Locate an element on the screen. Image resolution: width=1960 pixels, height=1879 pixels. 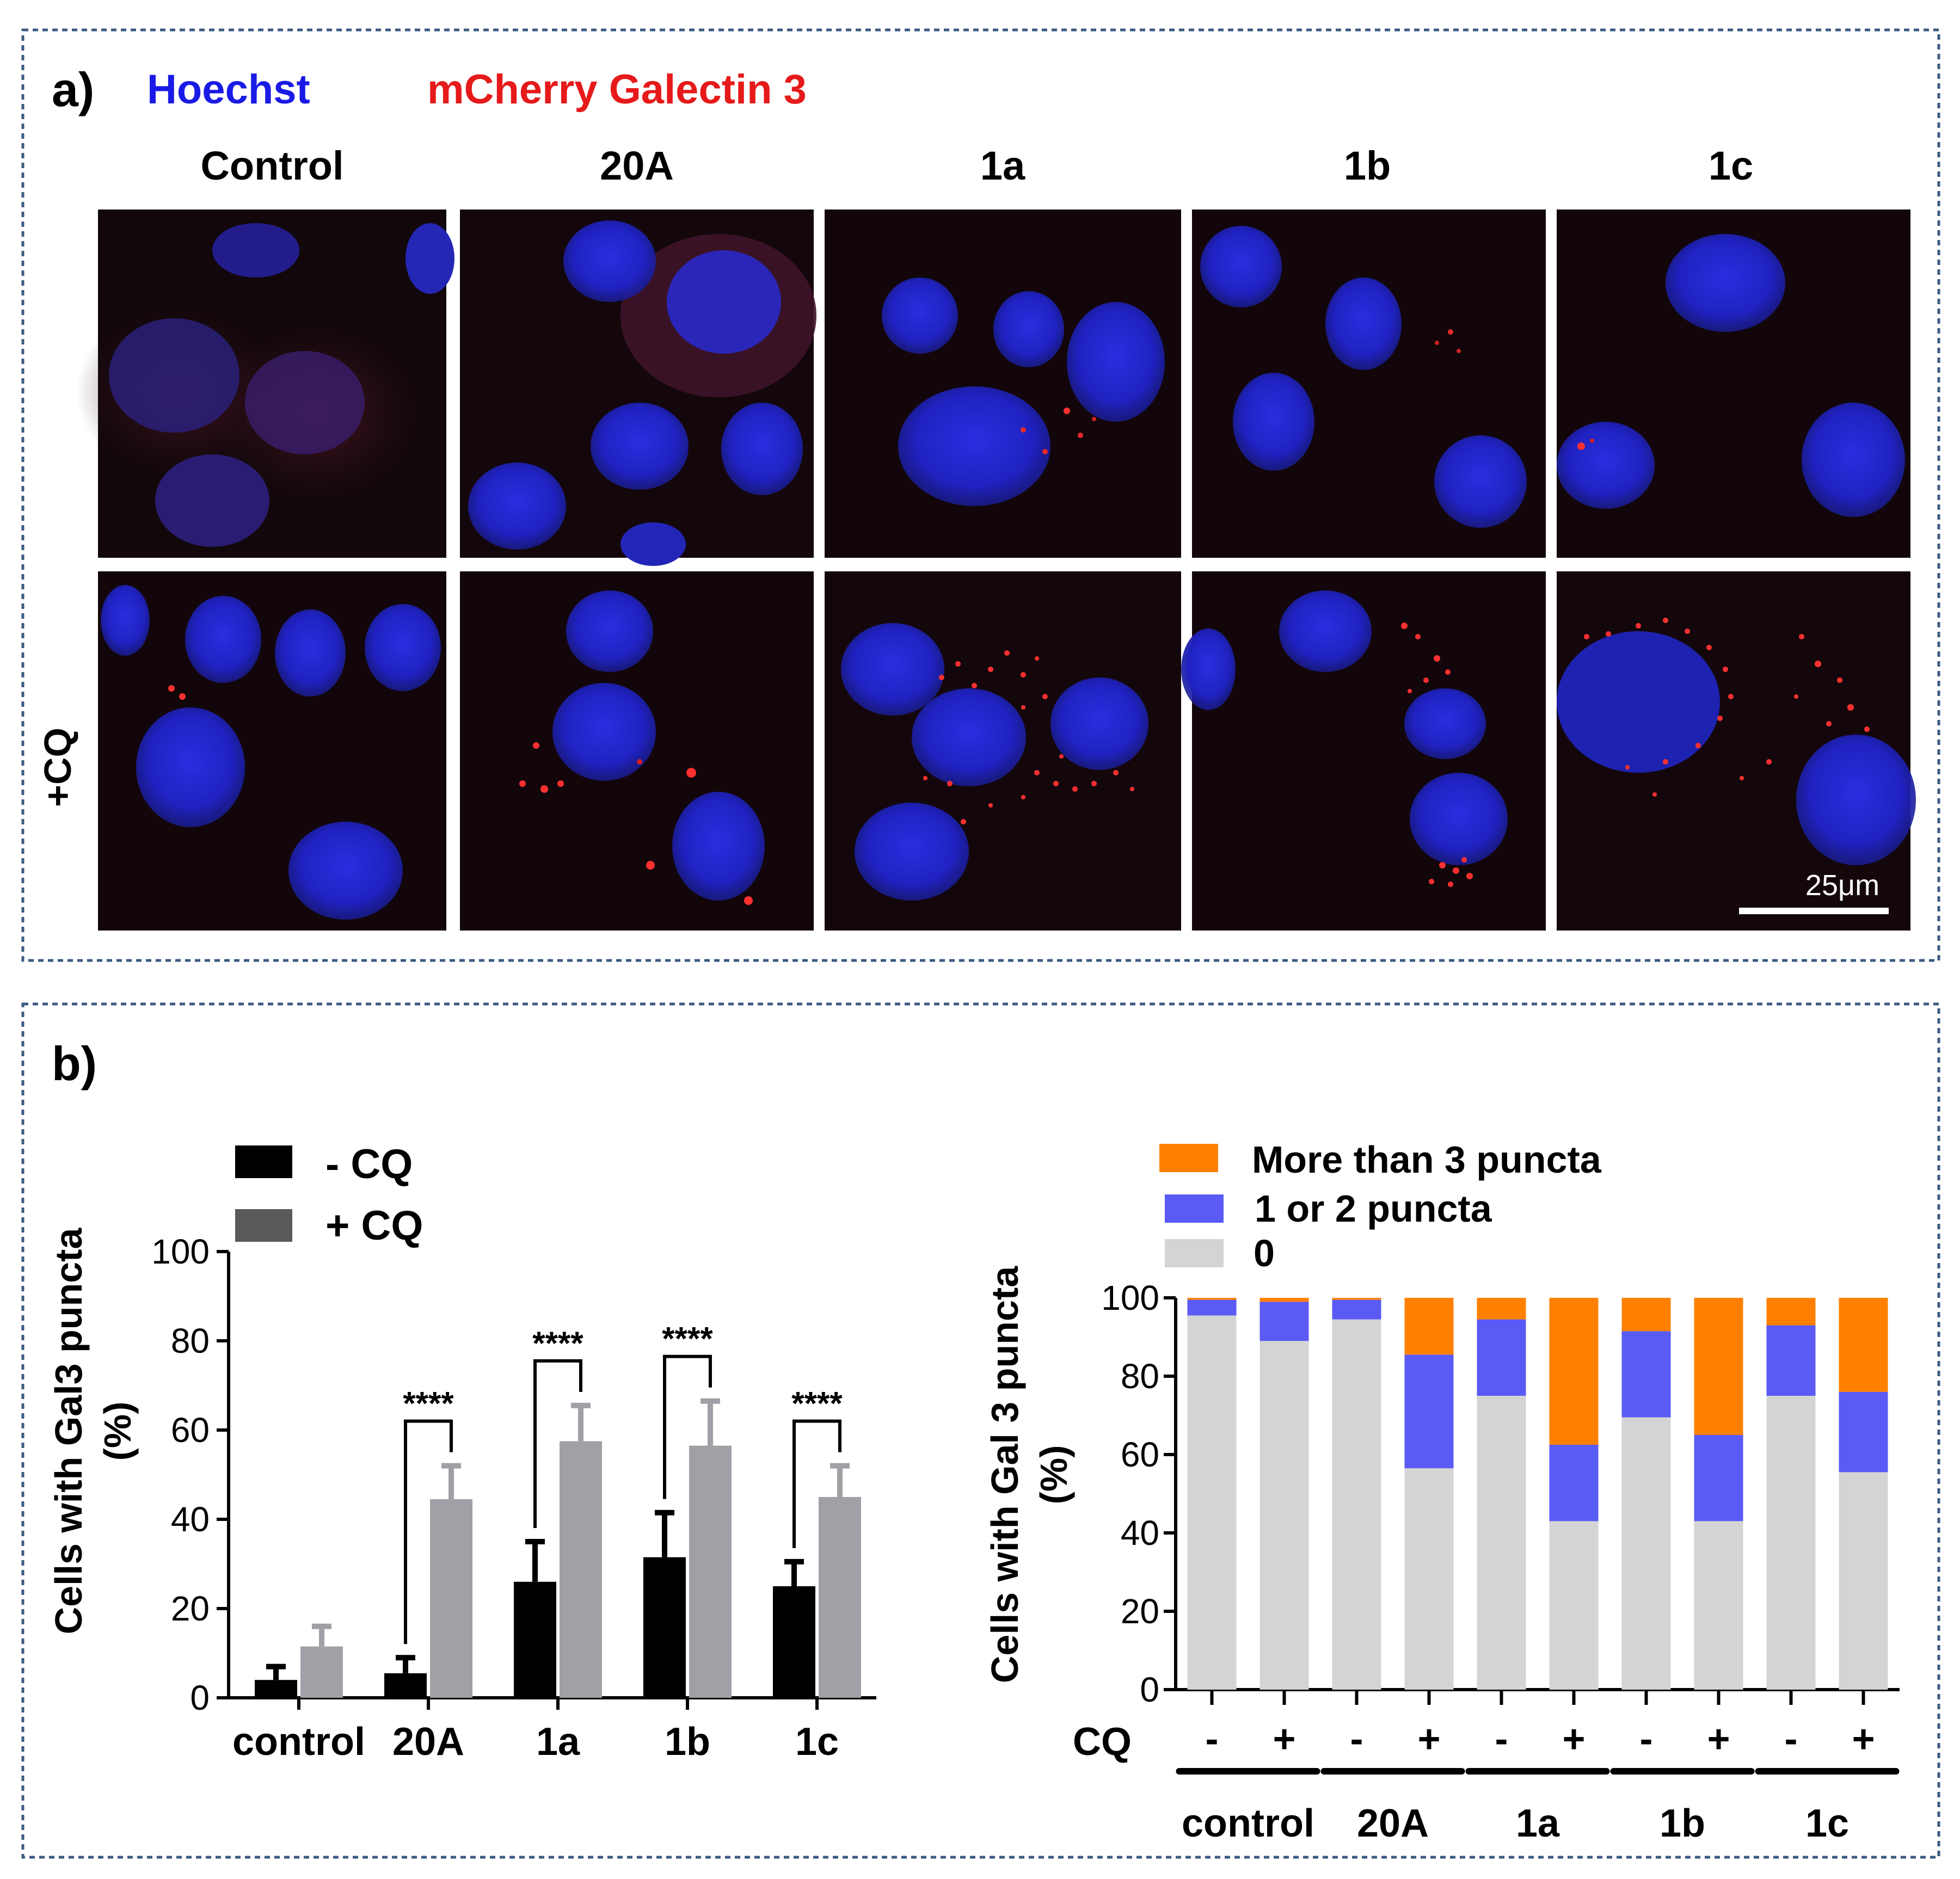
hoechst-legend: Hoechst is located at coordinates (229, 89).